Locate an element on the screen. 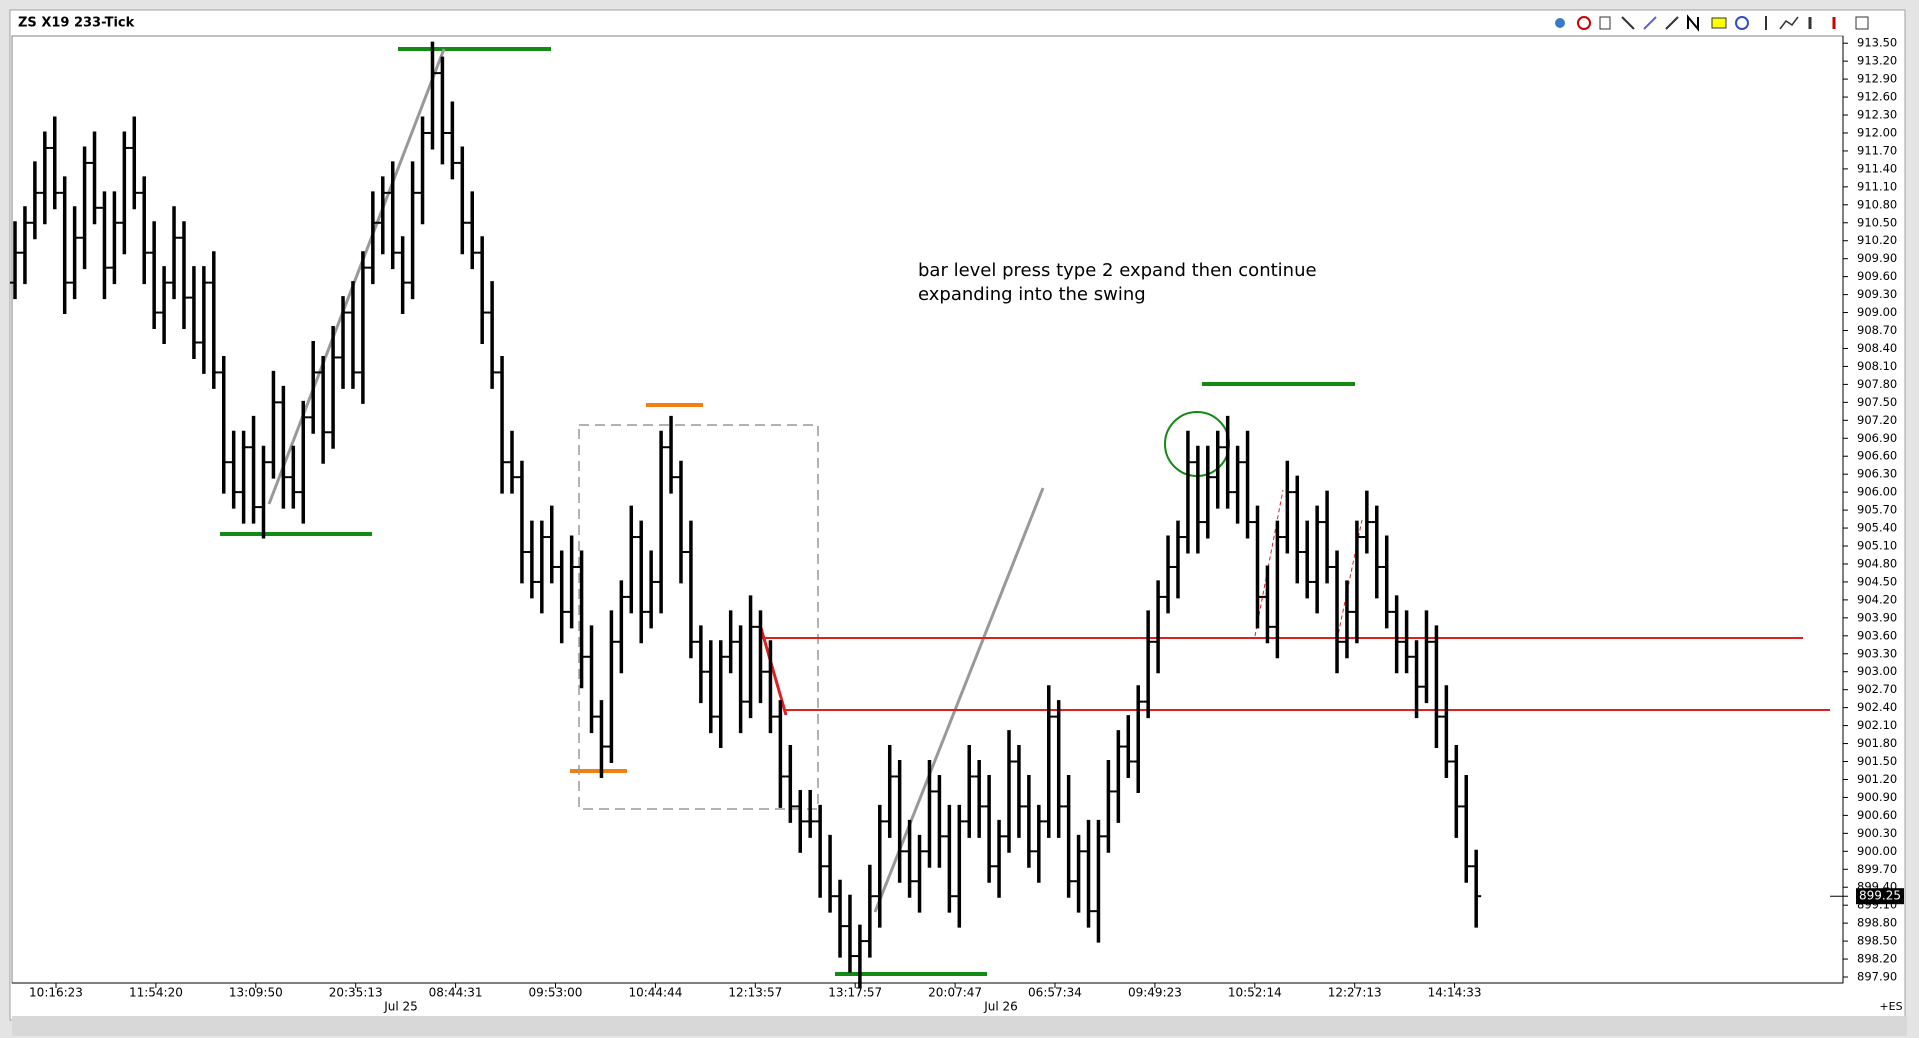  y-tick-label: 904.20 is located at coordinates (1877, 599).